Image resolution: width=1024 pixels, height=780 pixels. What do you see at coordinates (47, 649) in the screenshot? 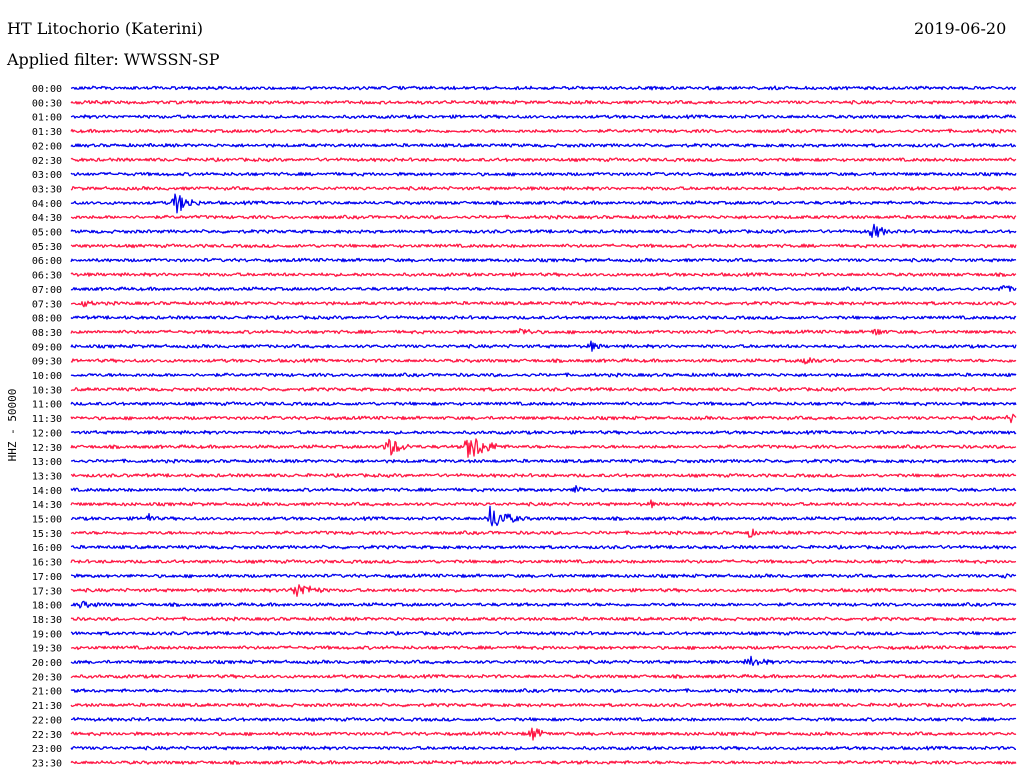
I see `row-time-label: 19:30` at bounding box center [47, 649].